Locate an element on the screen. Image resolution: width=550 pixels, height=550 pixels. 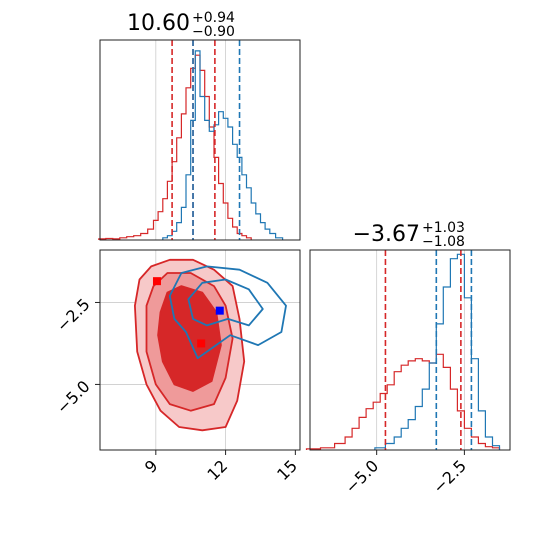
hist-x-red-hist is located at coordinates (175, 147).